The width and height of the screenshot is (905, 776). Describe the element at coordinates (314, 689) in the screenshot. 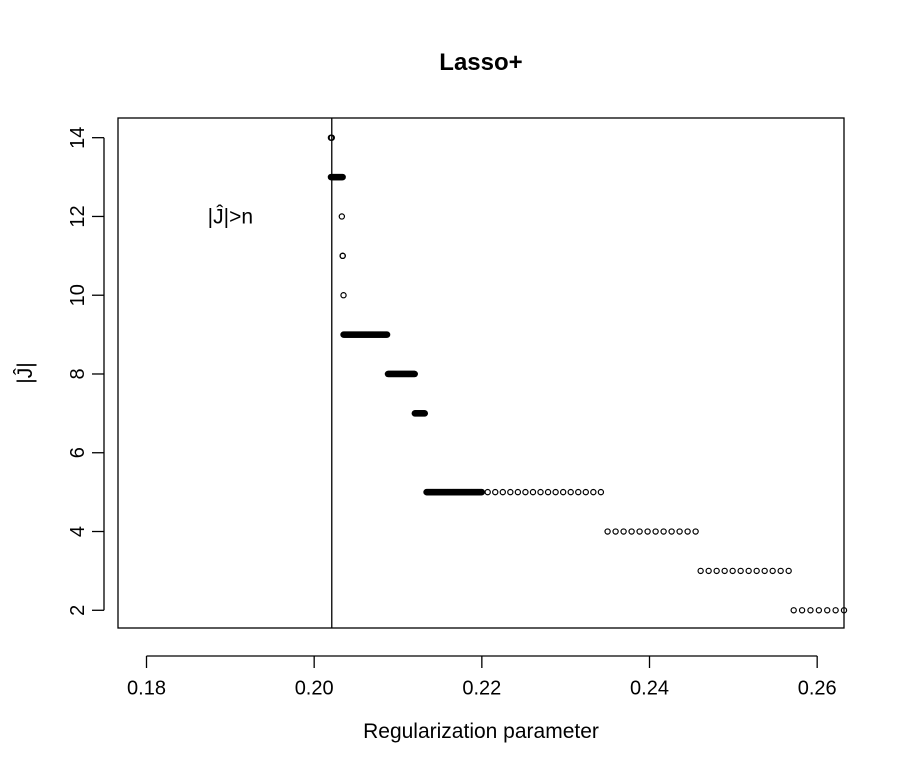

I see `x-tick-label: 0.20` at that location.